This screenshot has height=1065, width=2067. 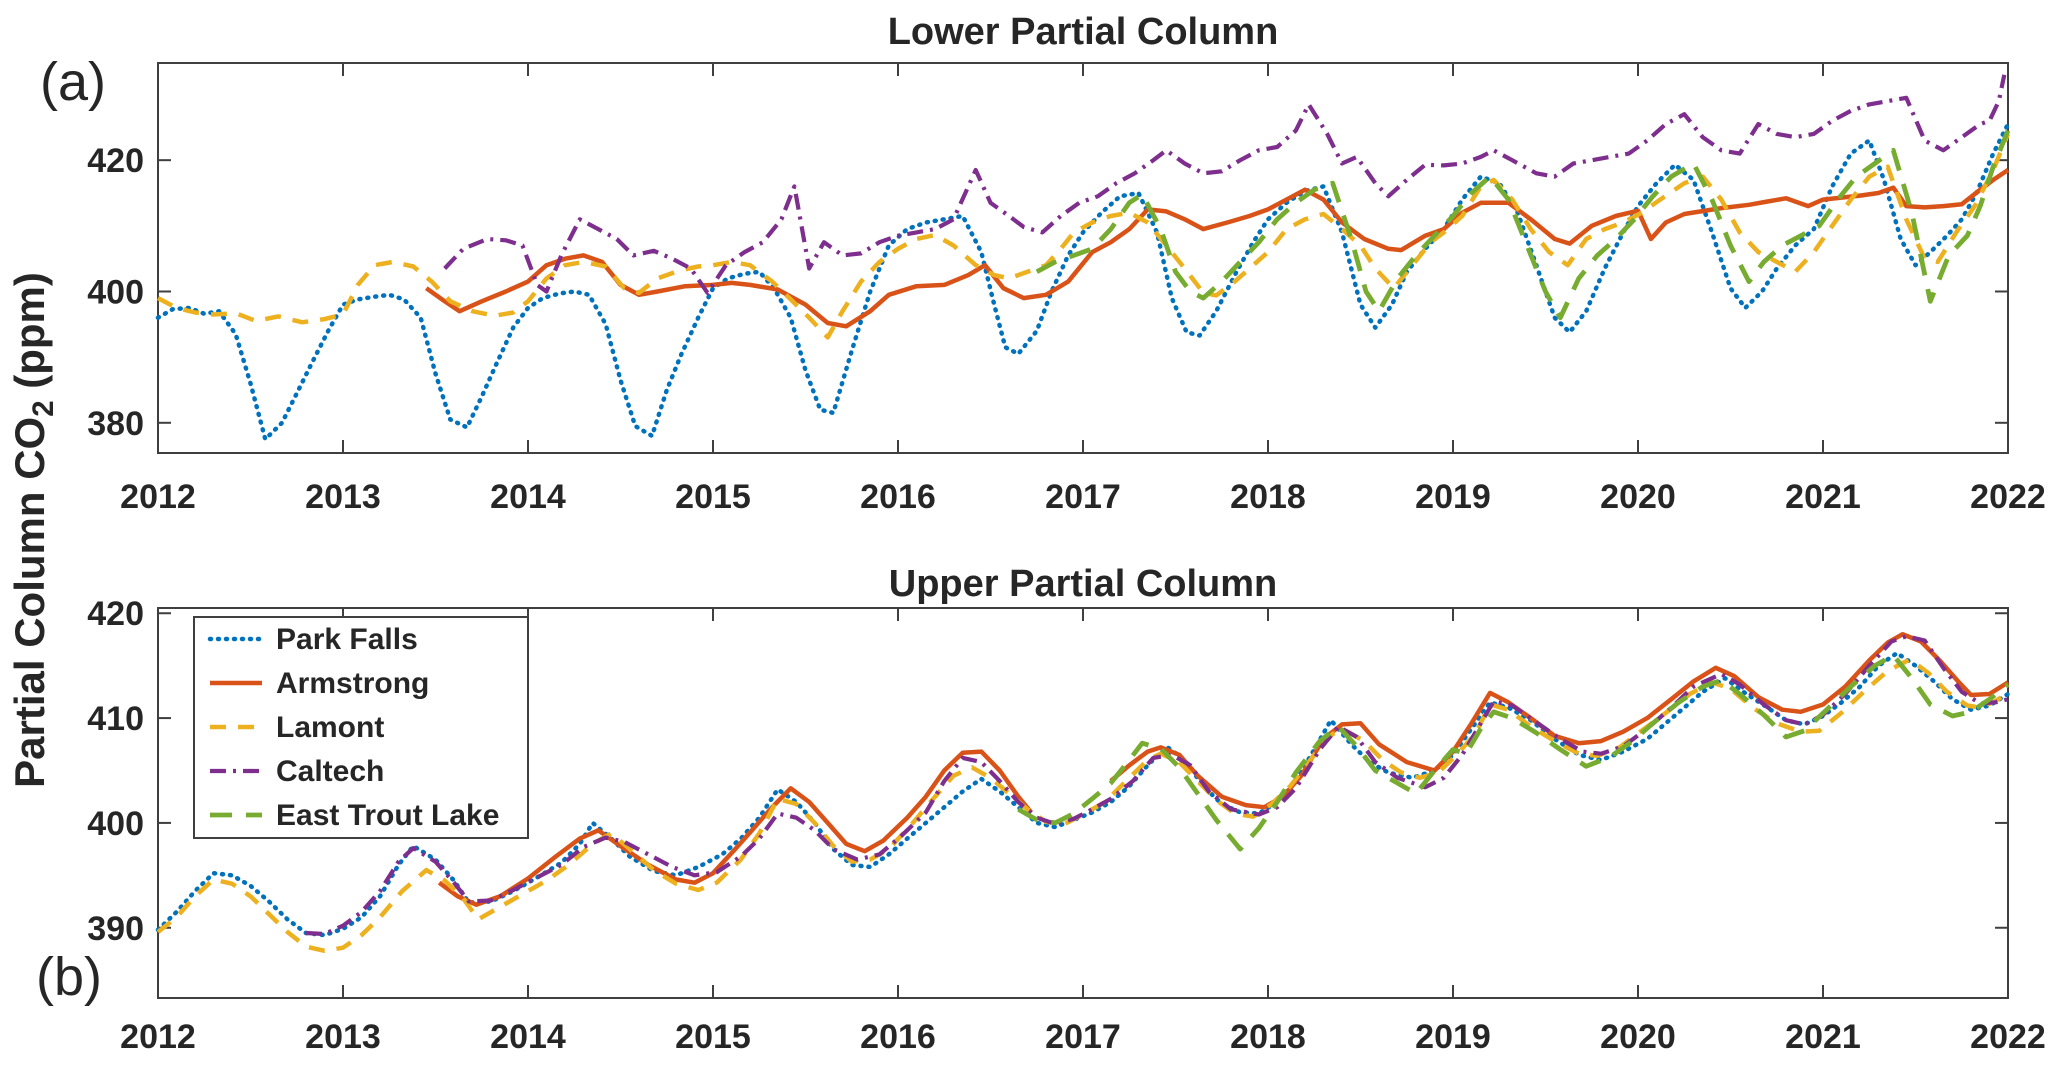 I want to click on series-armstrong-a, so click(x=1217, y=248).